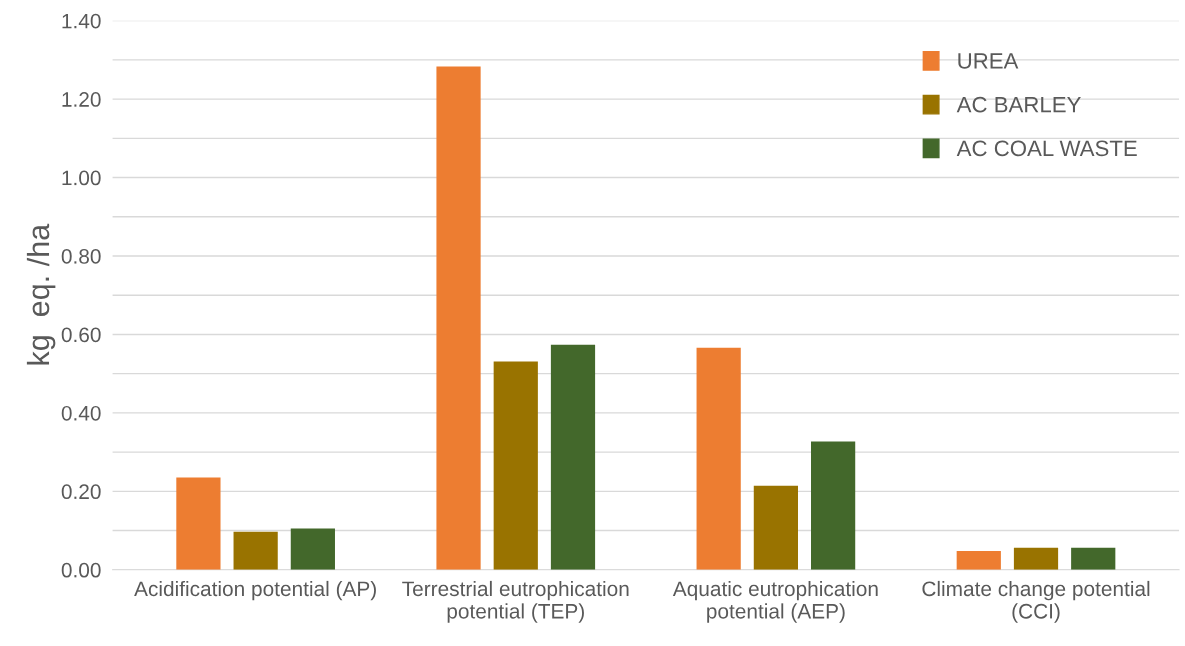 This screenshot has width=1185, height=646. What do you see at coordinates (515, 601) in the screenshot?
I see `x-tick-label: Terrestrial eutrophication potential (TEP)` at bounding box center [515, 601].